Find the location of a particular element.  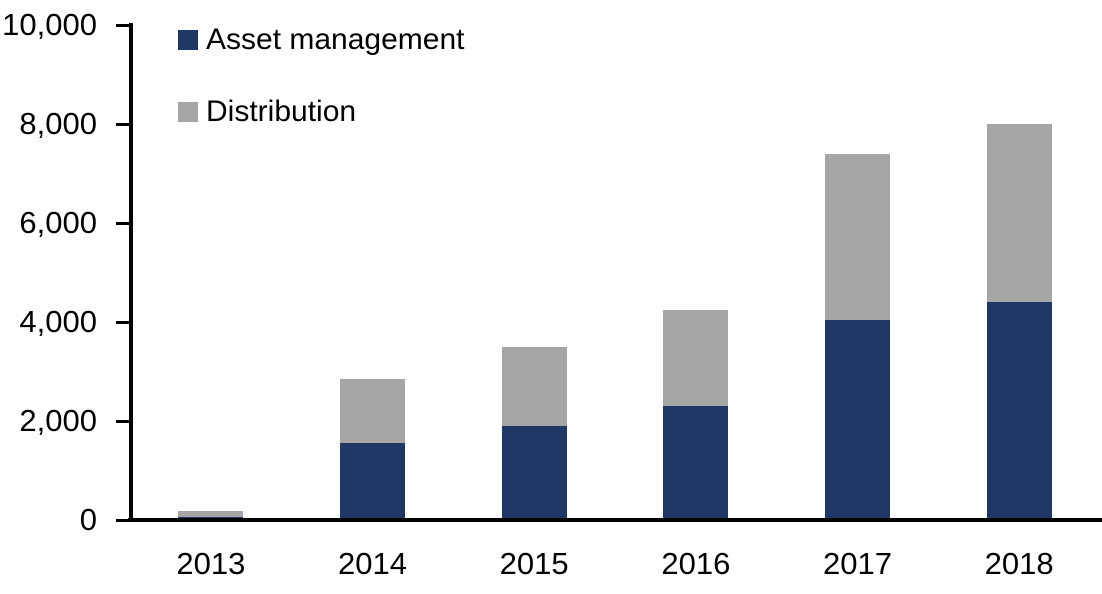

legend-label-distribution: Distribution is located at coordinates (281, 111).